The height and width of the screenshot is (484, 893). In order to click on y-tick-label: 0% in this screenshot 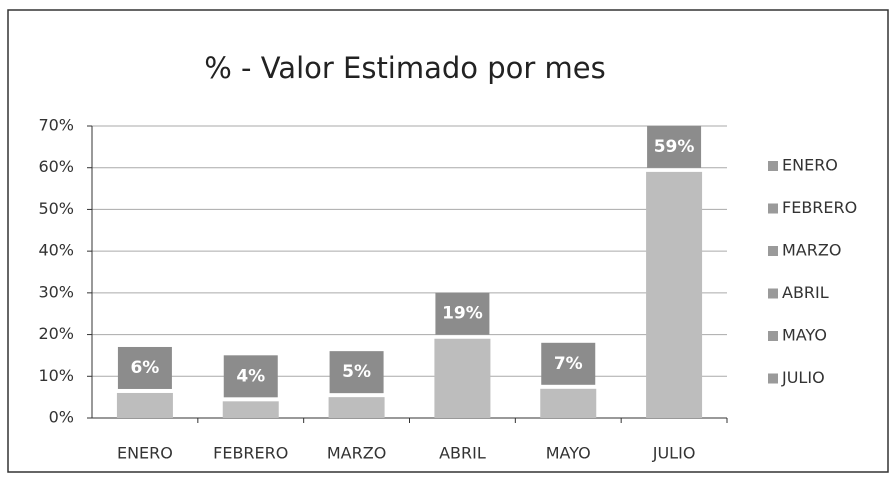, I will do `click(61, 417)`.